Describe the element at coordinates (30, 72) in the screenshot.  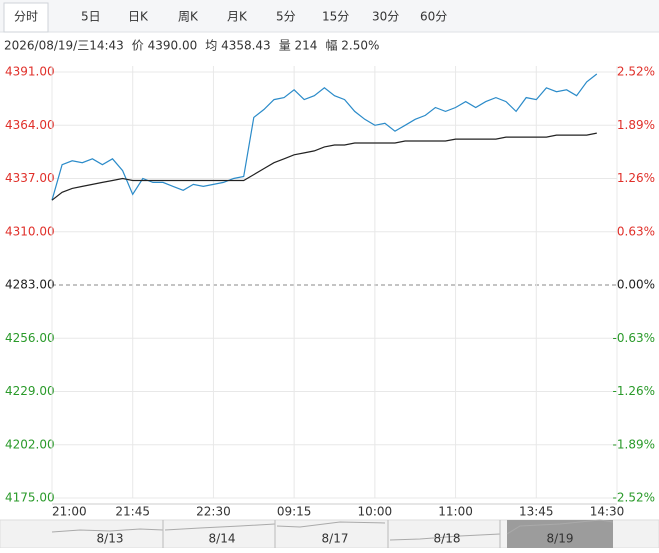
I see `y-tick-label: 4391.00` at that location.